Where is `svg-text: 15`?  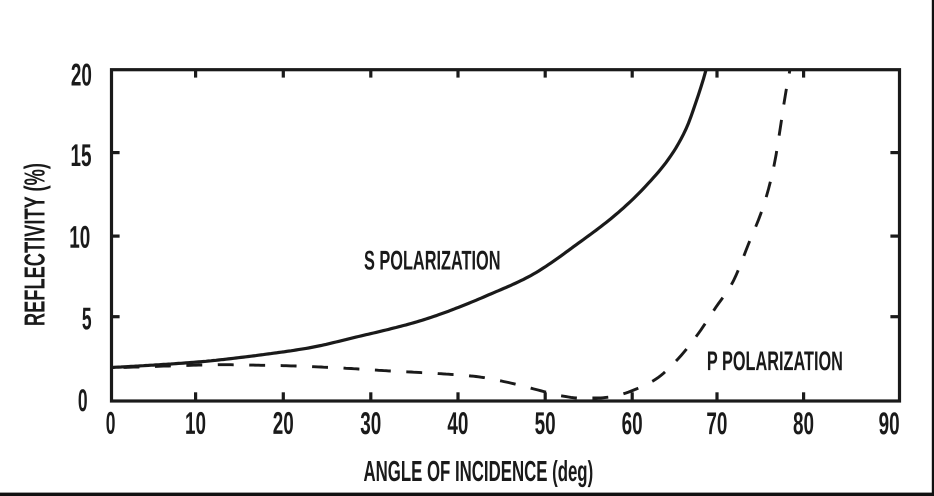 svg-text: 15 is located at coordinates (81, 155).